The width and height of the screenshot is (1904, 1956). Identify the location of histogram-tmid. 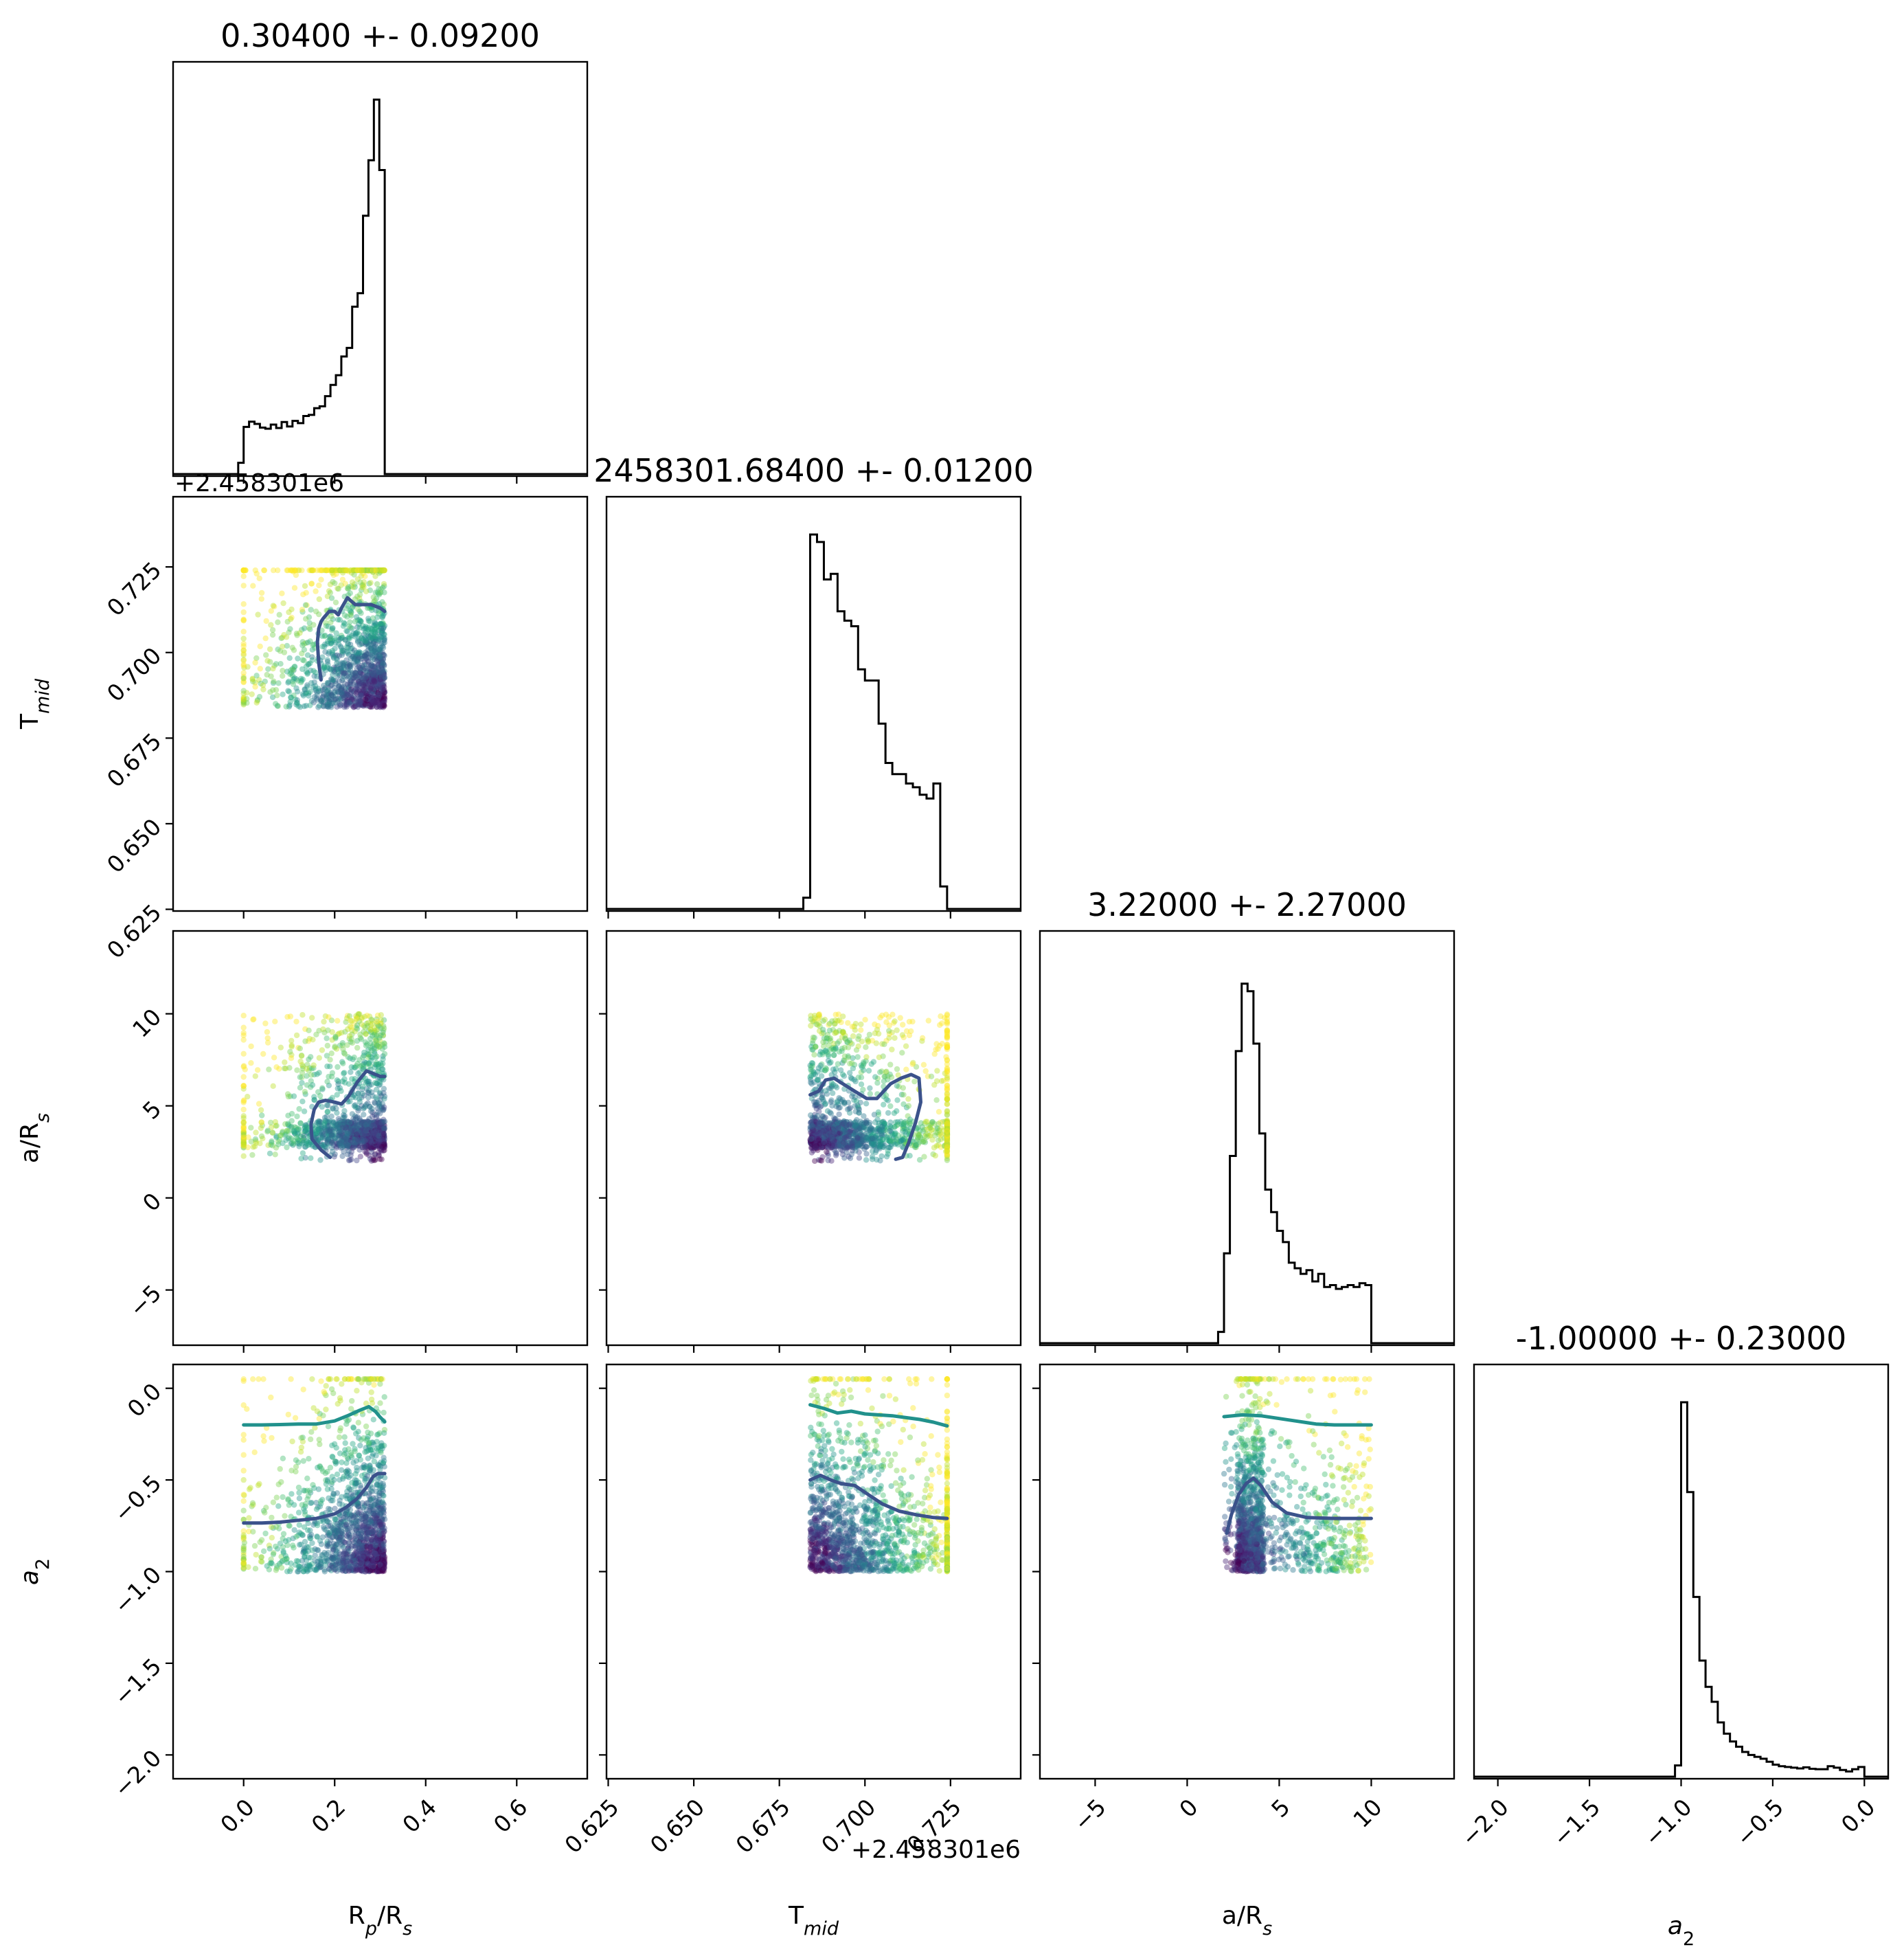
(814, 721).